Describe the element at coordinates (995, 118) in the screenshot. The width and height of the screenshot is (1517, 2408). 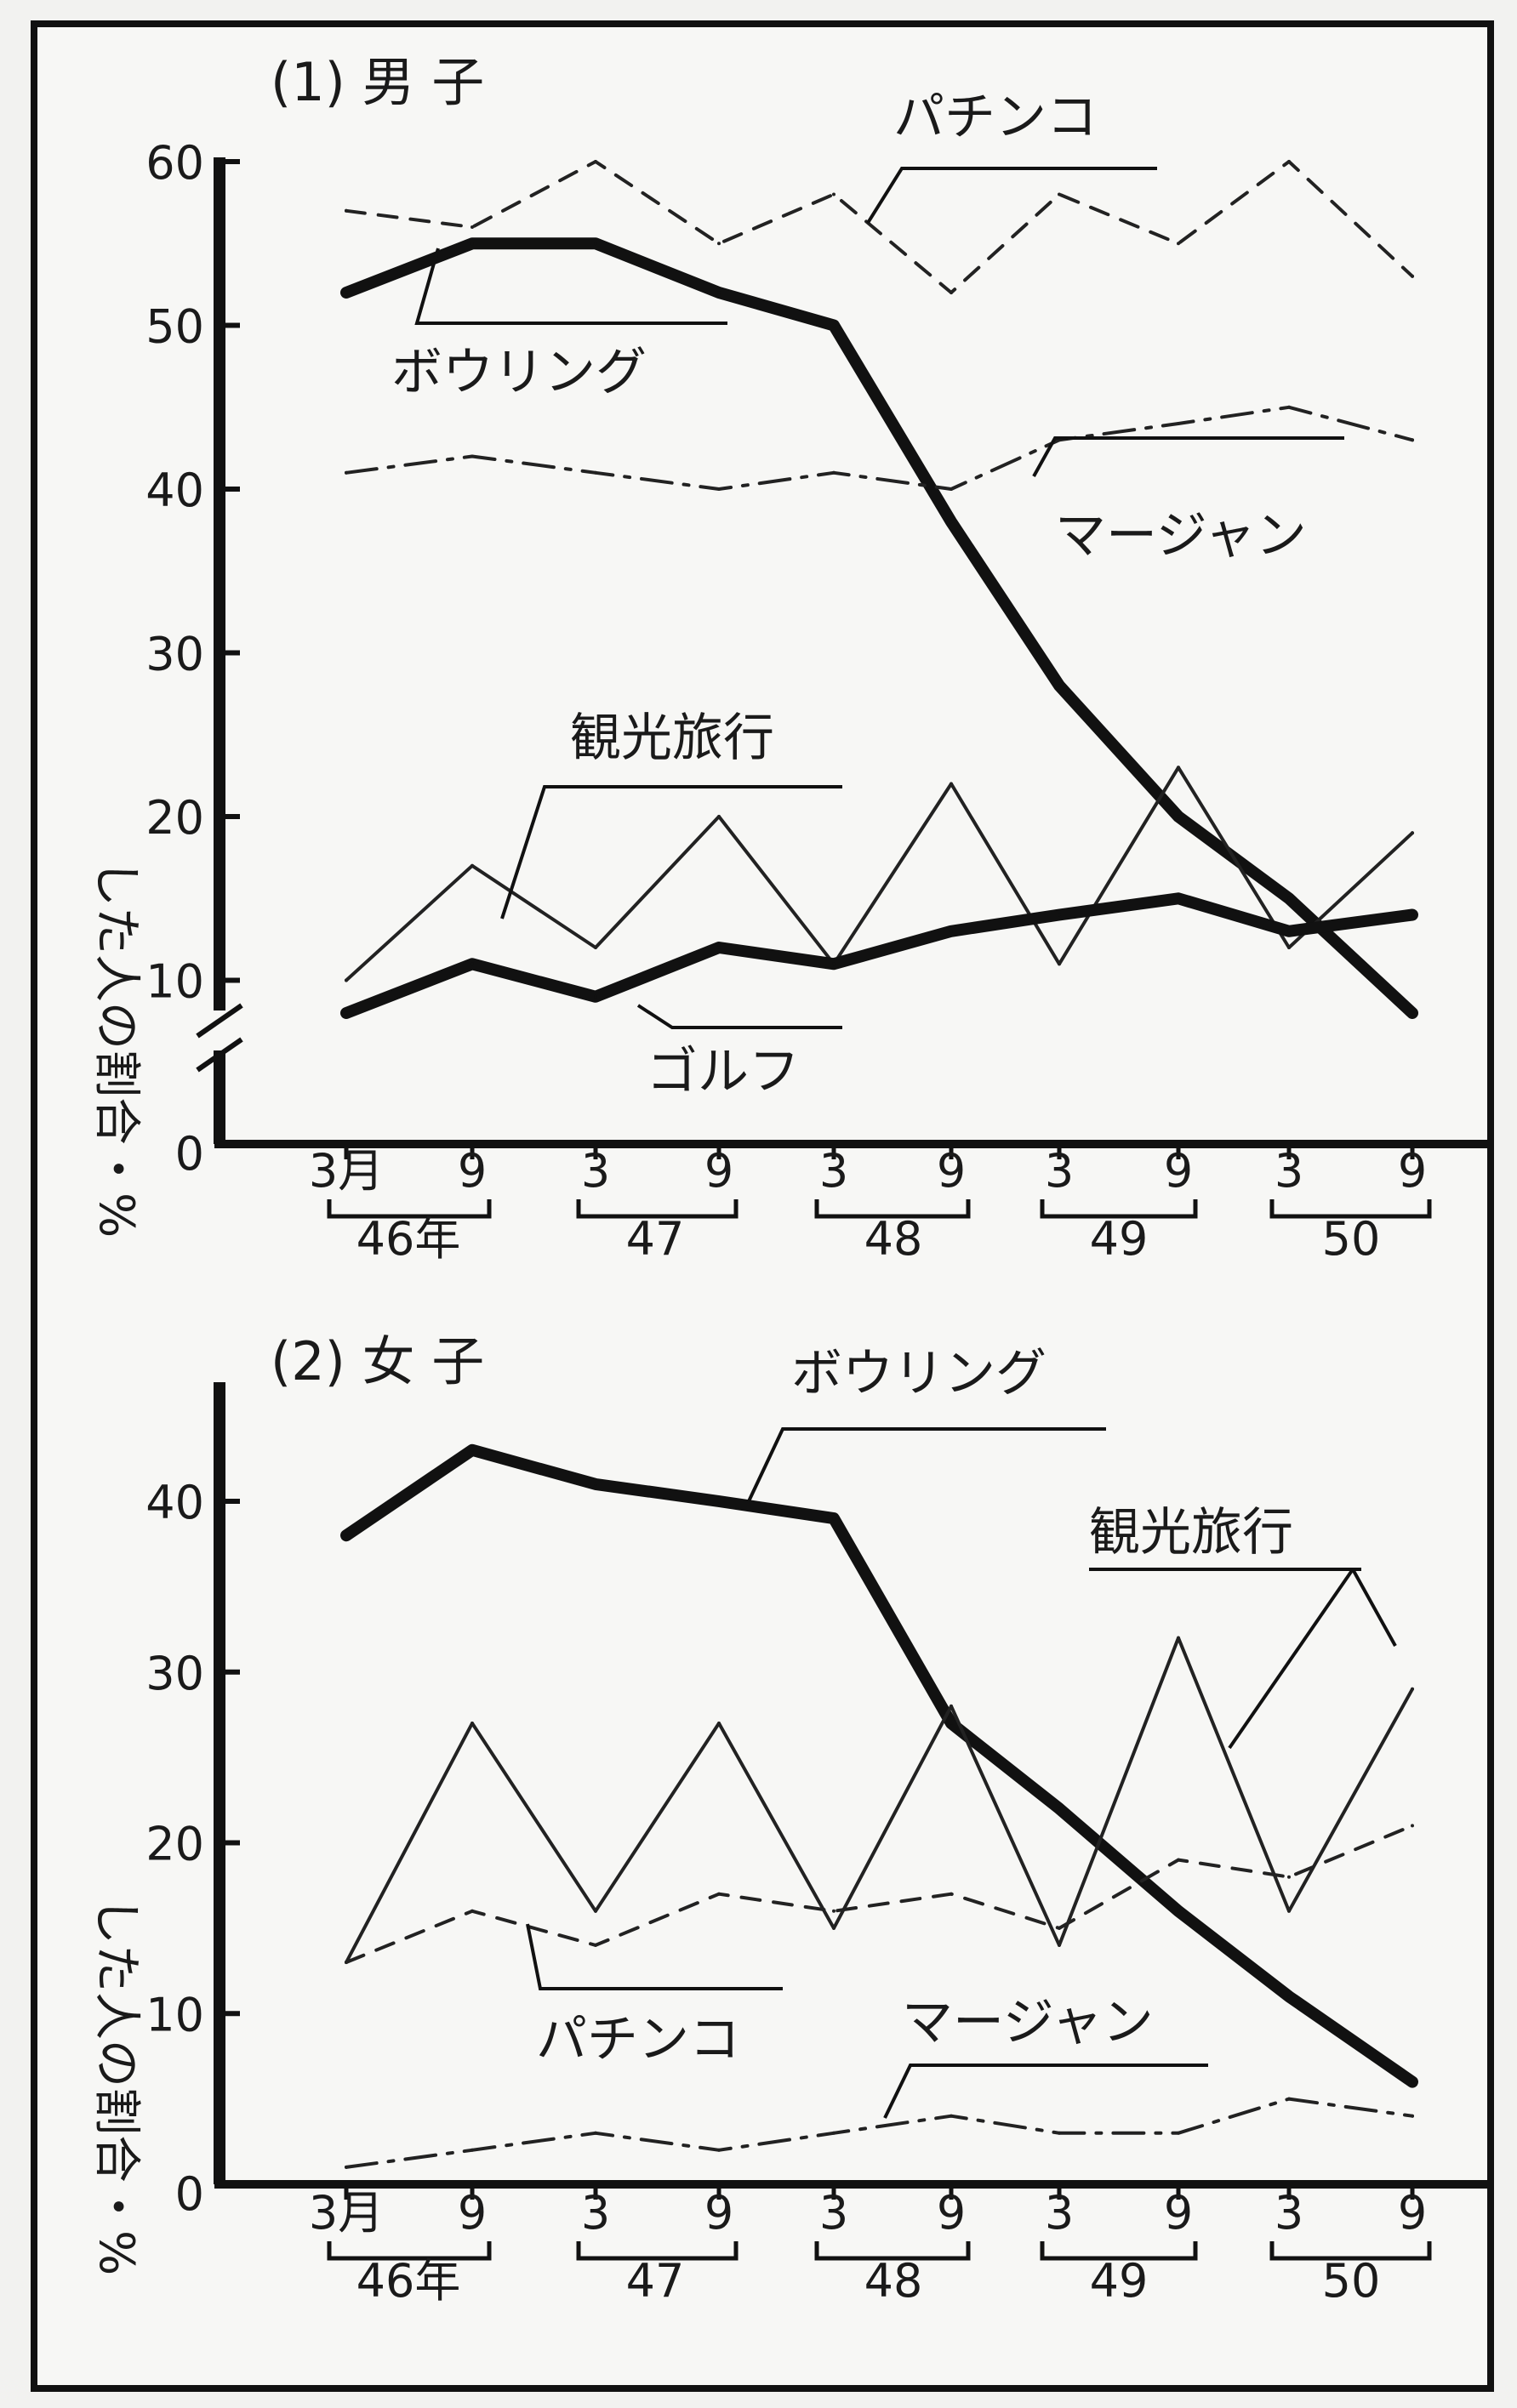
I see `series-label: パチンコ` at that location.